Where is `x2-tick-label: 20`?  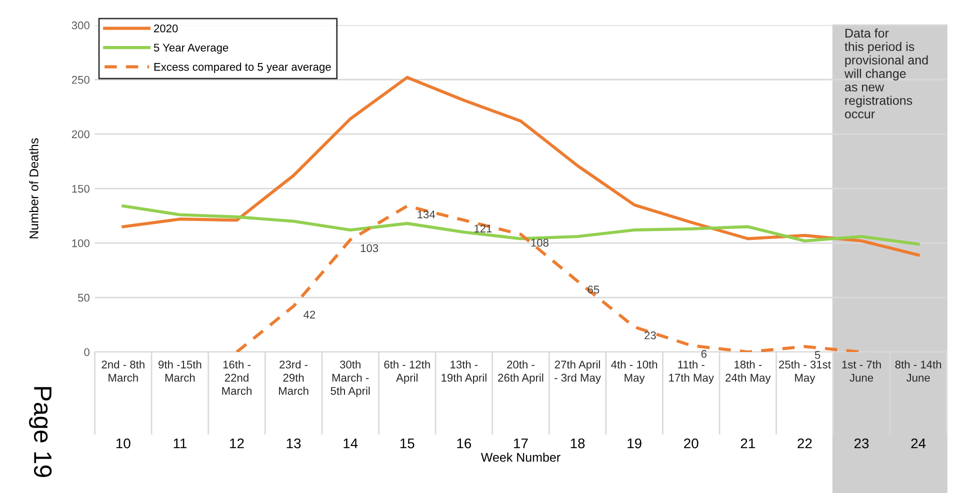
x2-tick-label: 20 is located at coordinates (691, 443).